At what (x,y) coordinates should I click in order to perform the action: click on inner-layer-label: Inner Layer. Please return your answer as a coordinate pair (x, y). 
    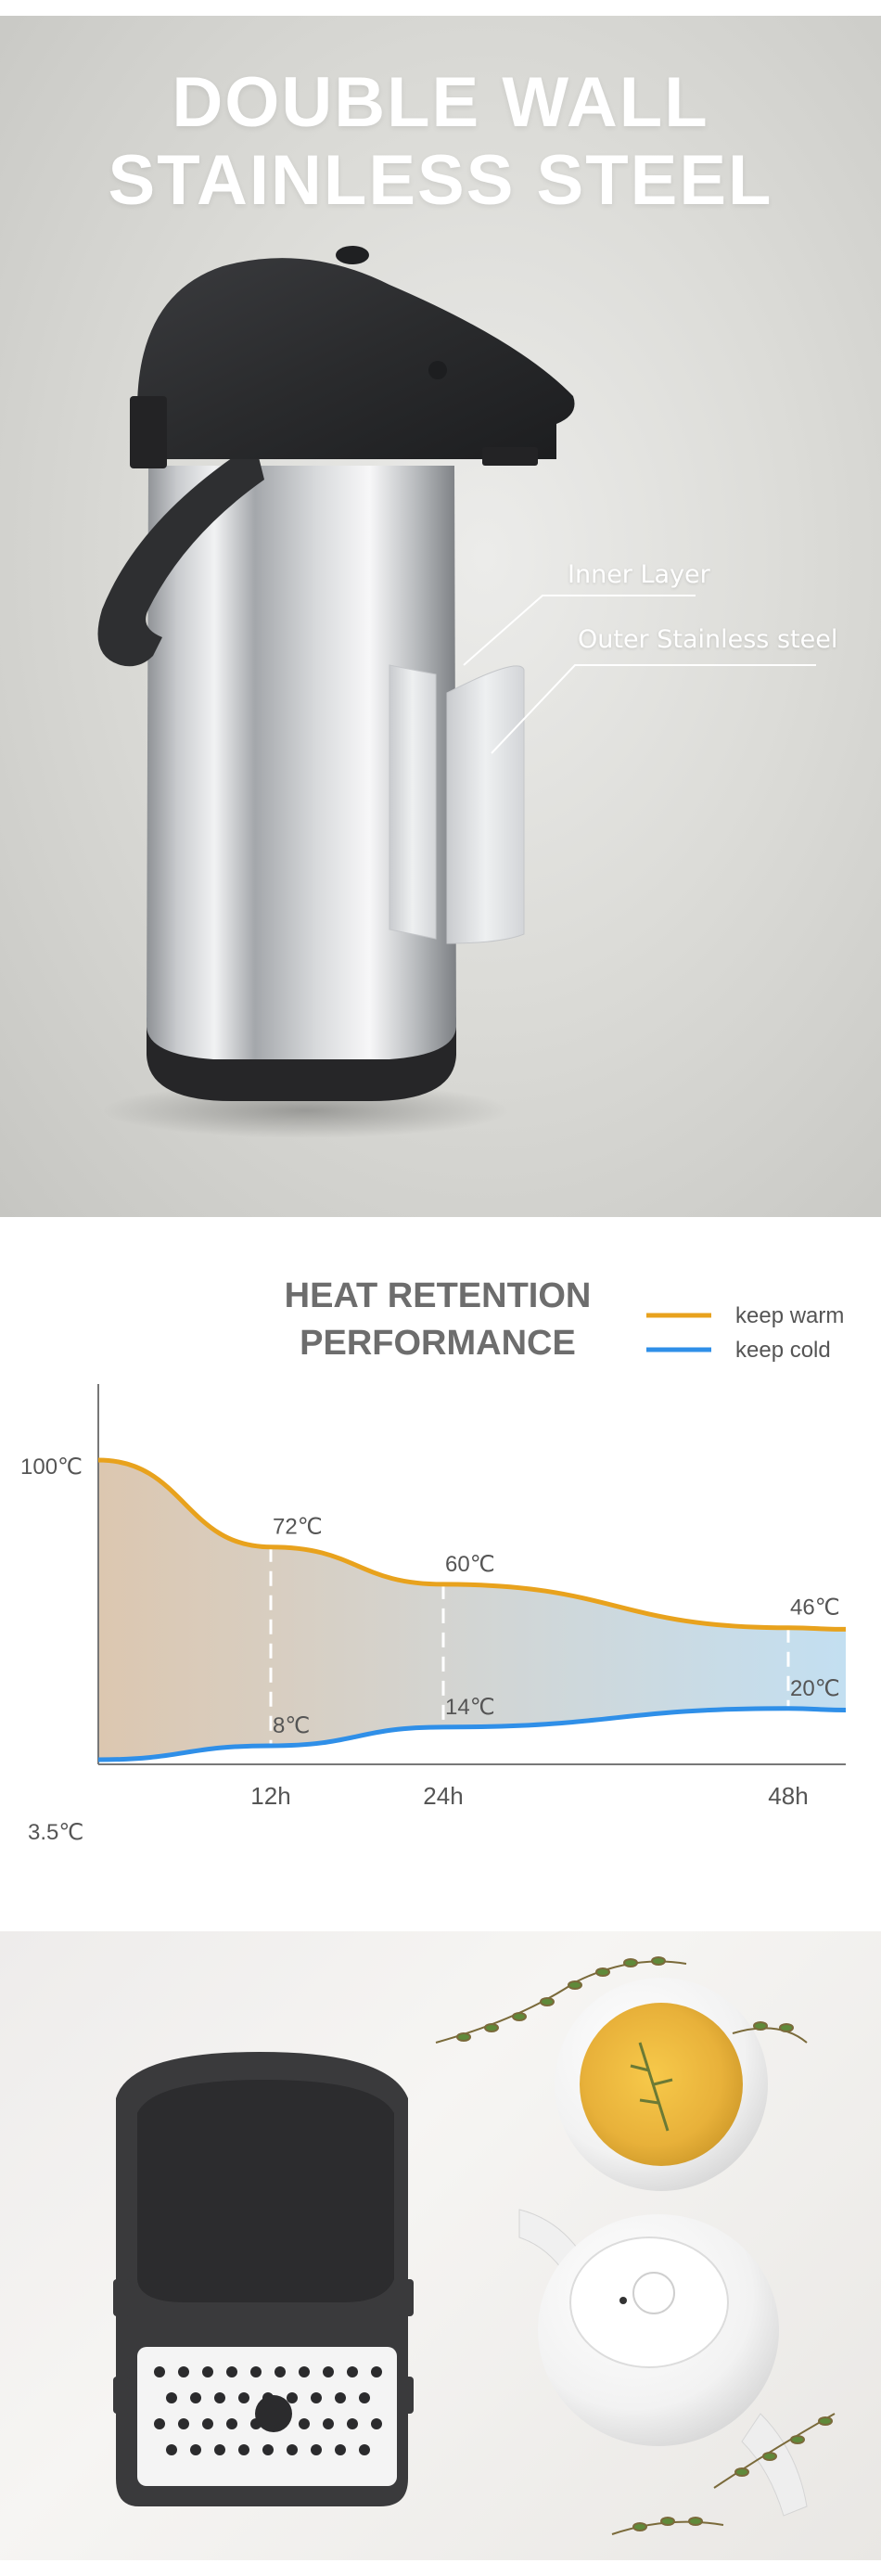
    Looking at the image, I should click on (639, 574).